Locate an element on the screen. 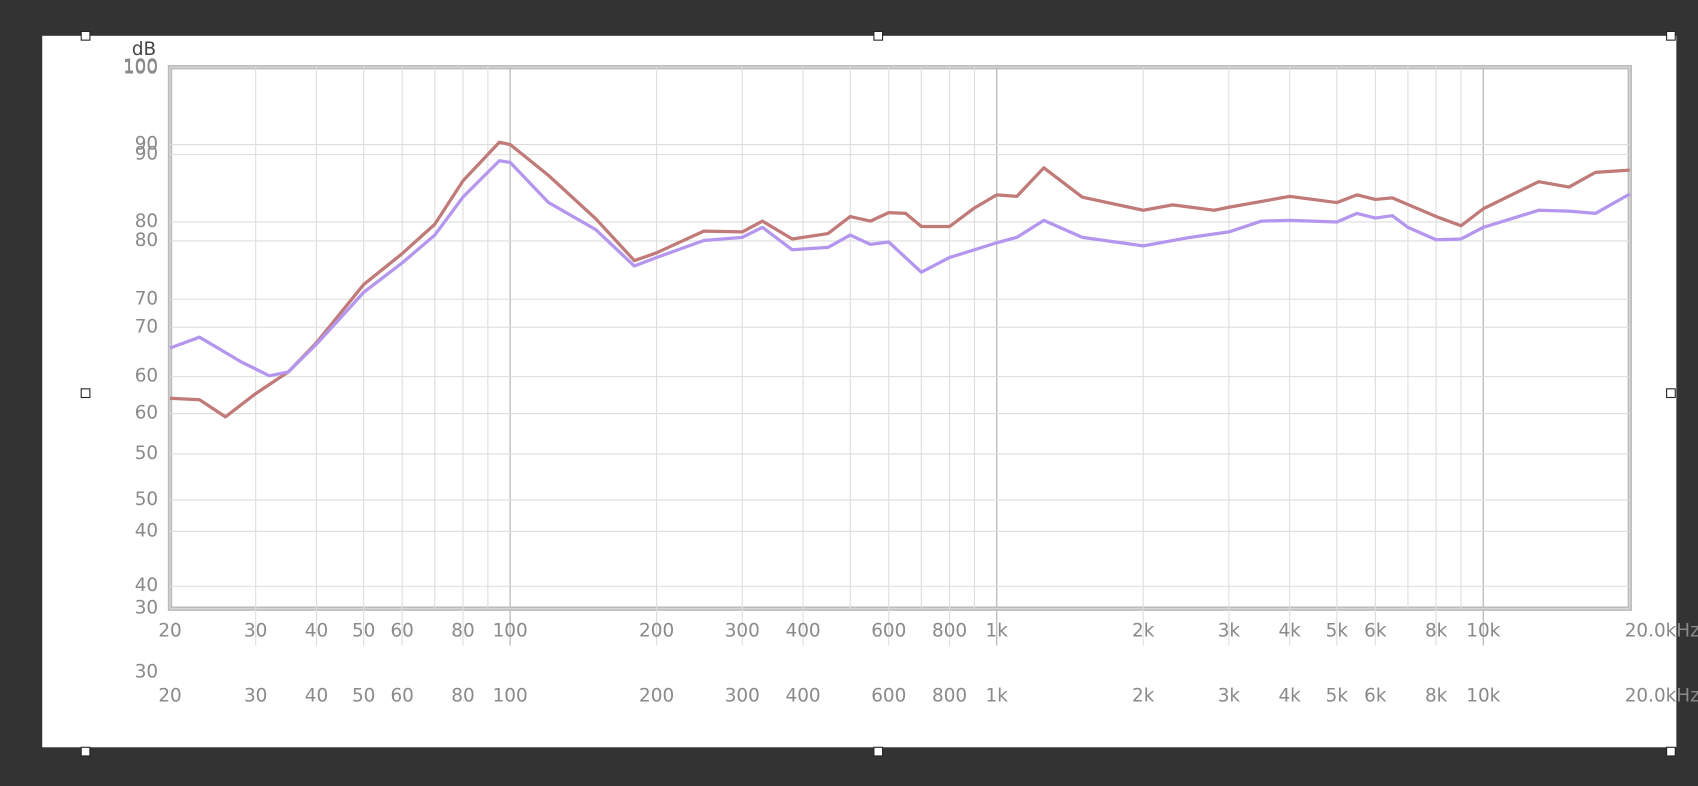 The height and width of the screenshot is (786, 1698). y-unit: dB is located at coordinates (144, 49).